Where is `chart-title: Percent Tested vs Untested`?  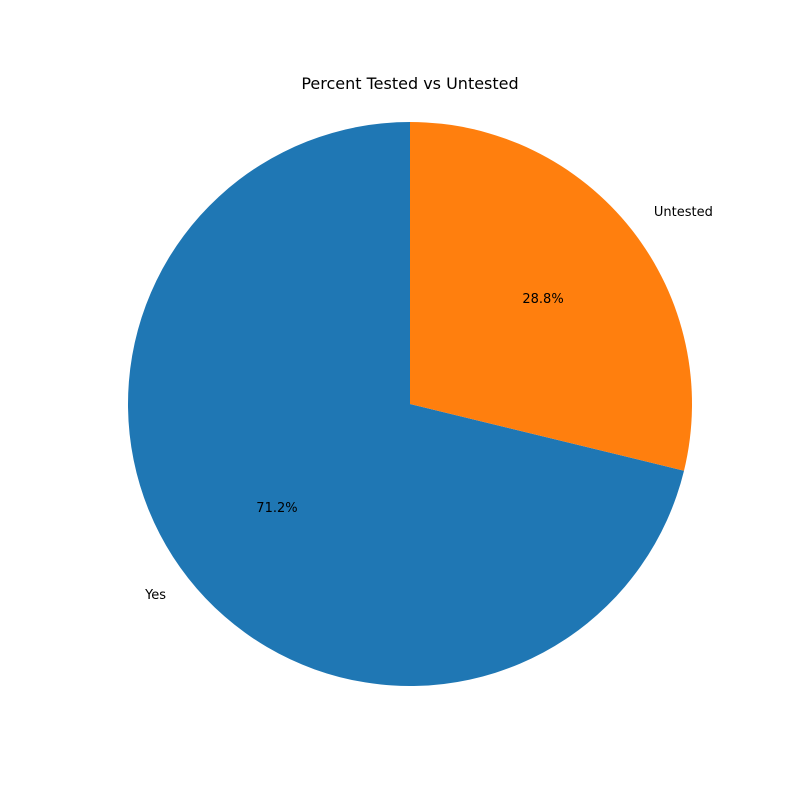
chart-title: Percent Tested vs Untested is located at coordinates (409, 83).